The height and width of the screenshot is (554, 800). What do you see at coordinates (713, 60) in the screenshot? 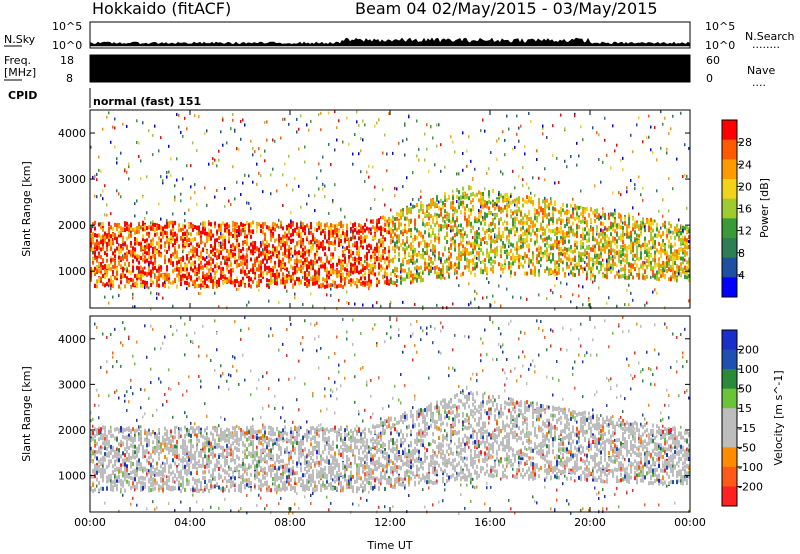
I see `nave-top: 60` at bounding box center [713, 60].